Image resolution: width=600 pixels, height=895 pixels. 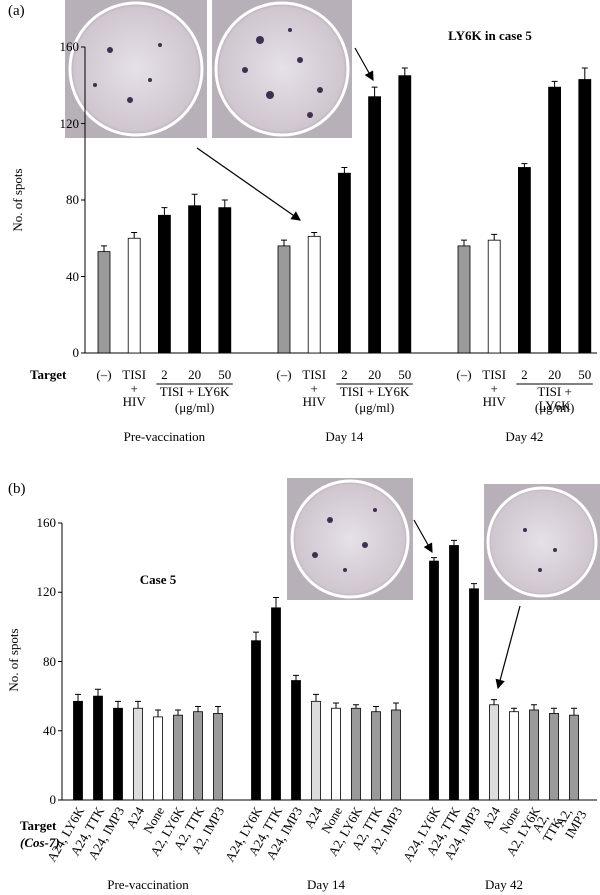 What do you see at coordinates (72, 200) in the screenshot?
I see `y-tick-label: 80` at bounding box center [72, 200].